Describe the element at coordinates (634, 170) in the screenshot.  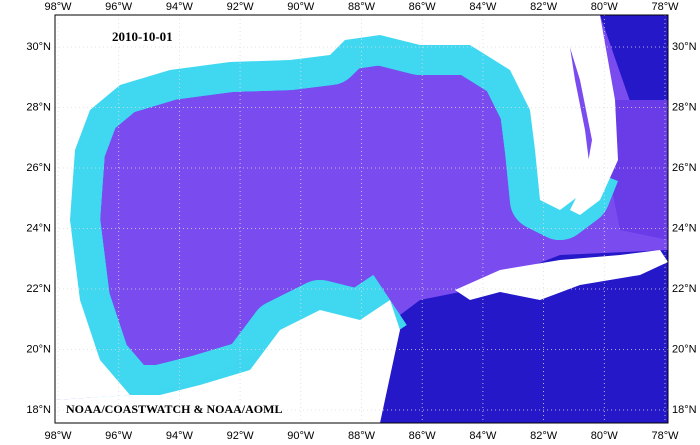
I see `atlantic-water` at that location.